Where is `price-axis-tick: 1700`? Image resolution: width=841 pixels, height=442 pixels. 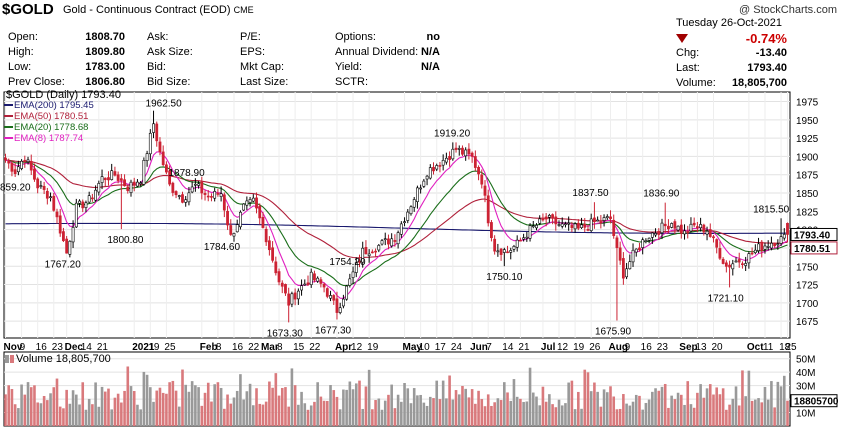 price-axis-tick: 1700 is located at coordinates (807, 304).